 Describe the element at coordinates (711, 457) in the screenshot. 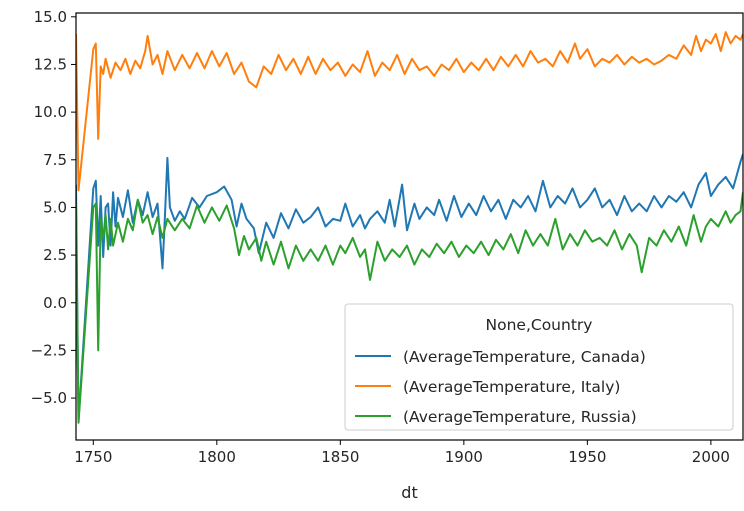

I see `x-tick-label: 2000` at that location.